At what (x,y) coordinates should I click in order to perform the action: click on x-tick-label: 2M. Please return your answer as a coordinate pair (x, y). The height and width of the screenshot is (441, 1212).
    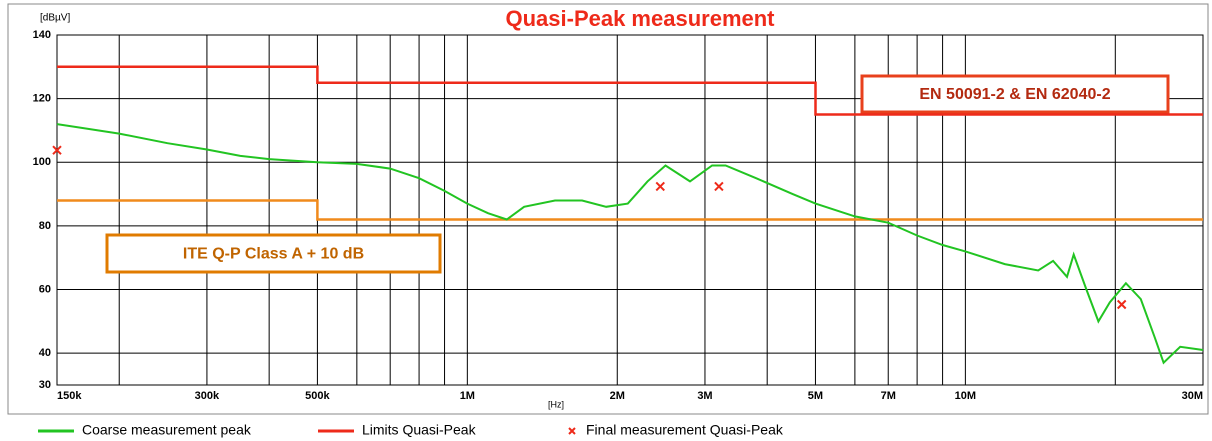
    Looking at the image, I should click on (617, 396).